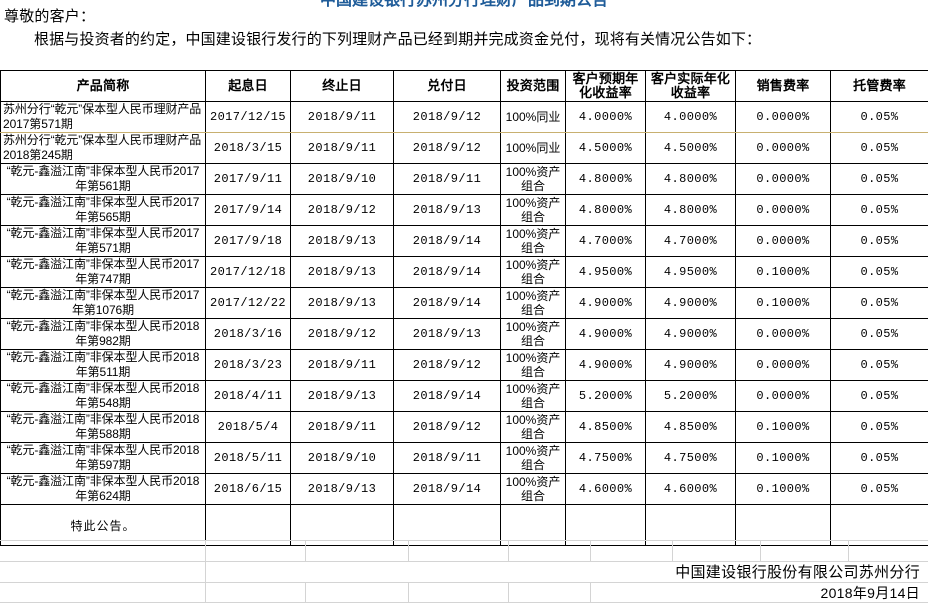  I want to click on cell-start-date: 2018/5/4, so click(248, 427).